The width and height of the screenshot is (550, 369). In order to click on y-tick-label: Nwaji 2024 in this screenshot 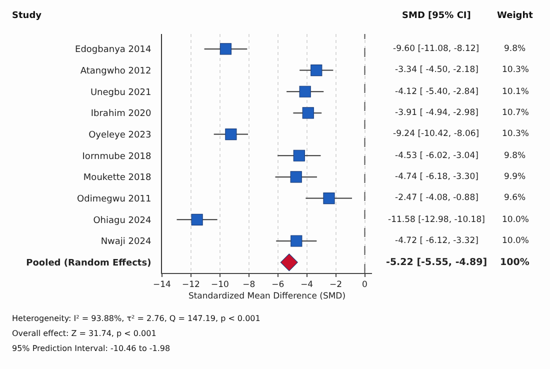, I will do `click(126, 242)`.